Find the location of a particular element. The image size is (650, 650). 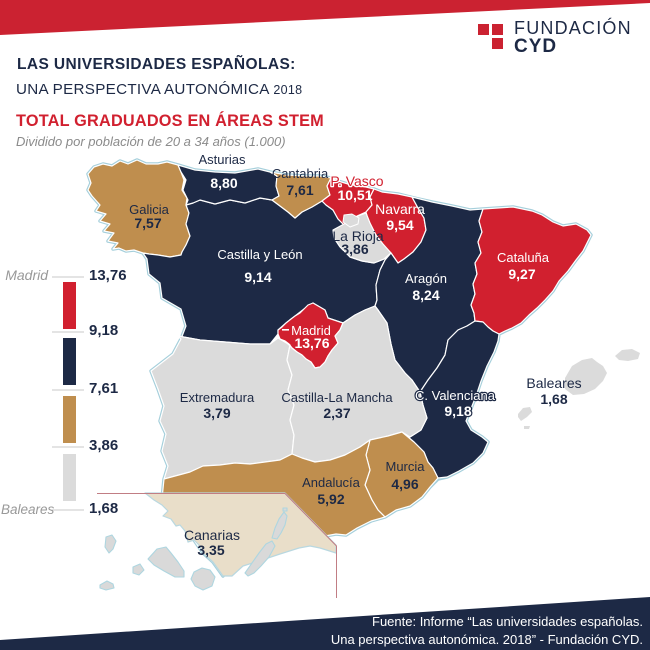

svg-text: La Rioja is located at coordinates (358, 236).